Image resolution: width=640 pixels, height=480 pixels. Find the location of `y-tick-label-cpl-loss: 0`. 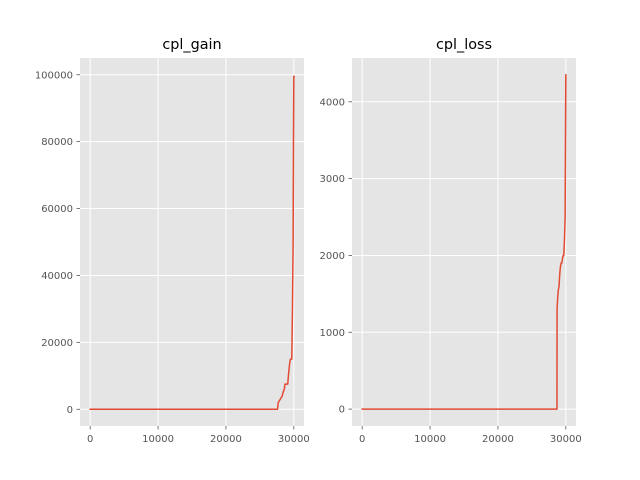

y-tick-label-cpl-loss: 0 is located at coordinates (342, 410).